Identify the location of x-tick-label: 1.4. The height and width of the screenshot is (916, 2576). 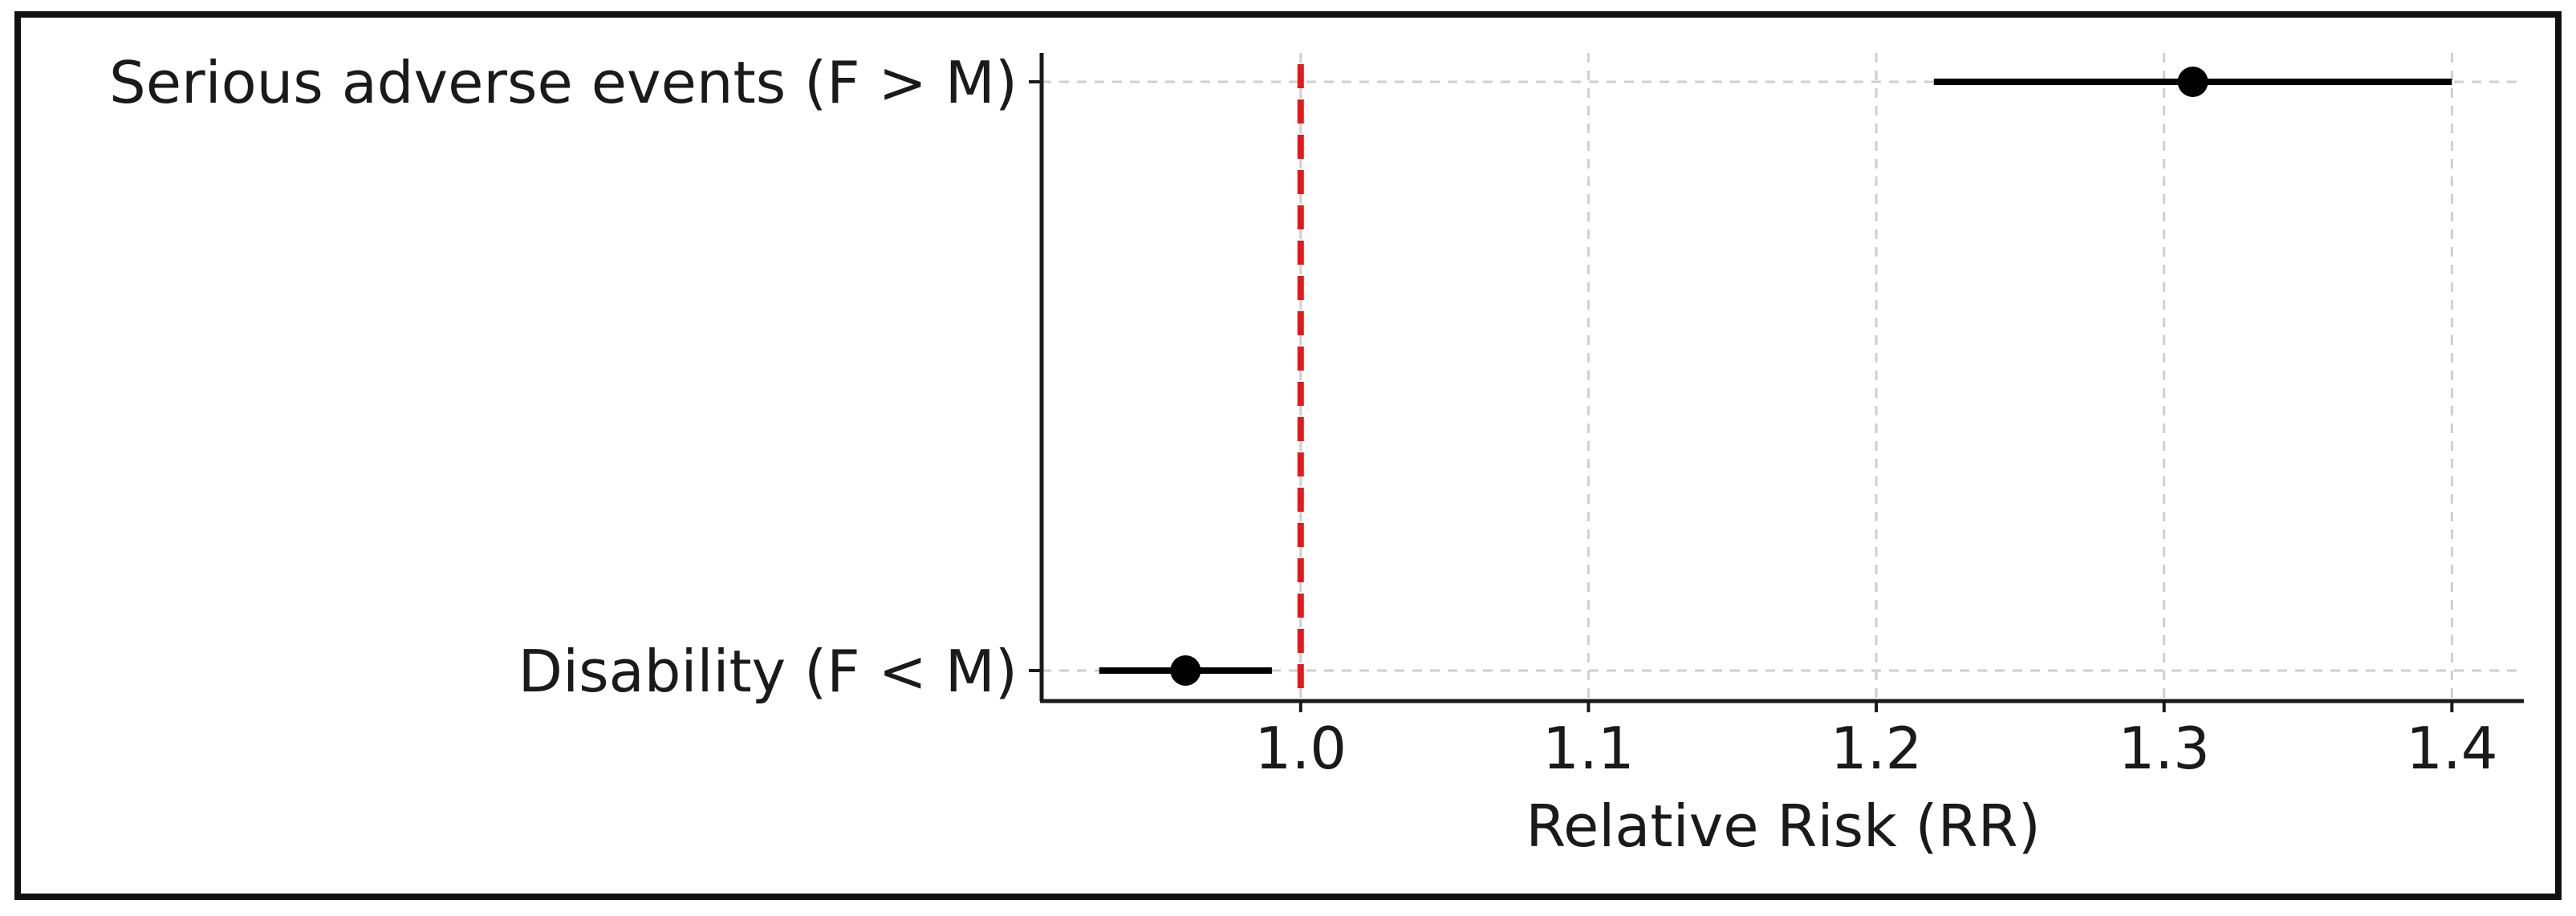
(2452, 749).